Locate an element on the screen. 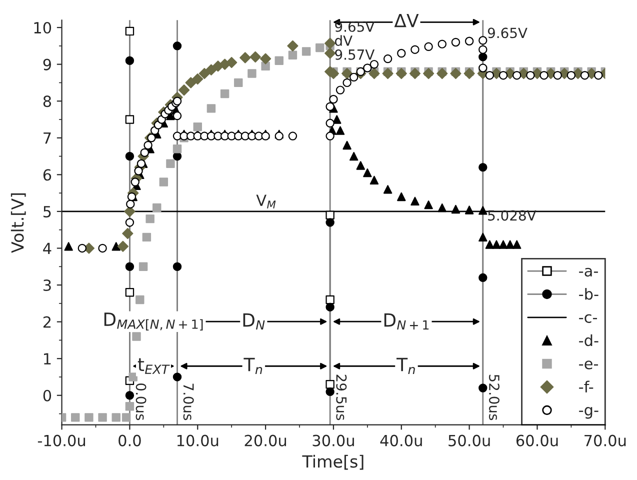 This screenshot has height=480, width=637. x-tick-label: 0.0 is located at coordinates (129, 440).